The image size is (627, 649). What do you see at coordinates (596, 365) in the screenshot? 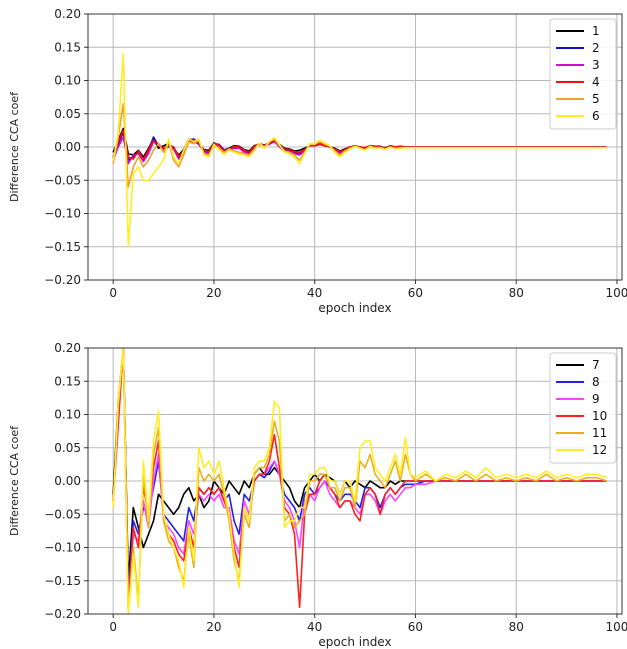
I see `legend-label-7: 7` at bounding box center [596, 365].